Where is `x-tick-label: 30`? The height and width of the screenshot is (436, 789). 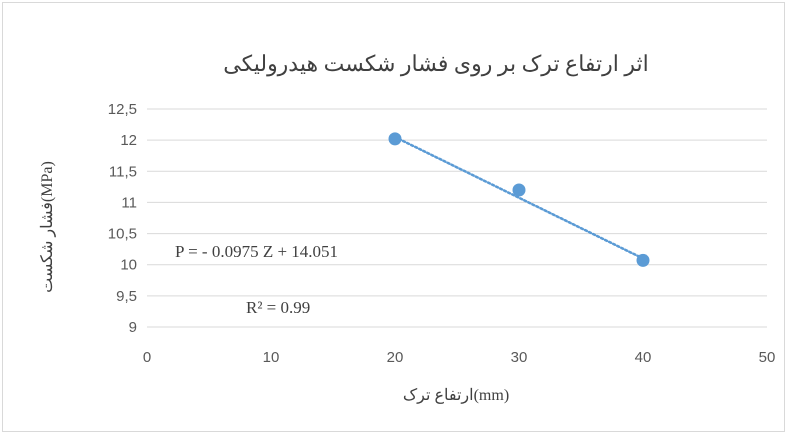
x-tick-label: 30 is located at coordinates (519, 357).